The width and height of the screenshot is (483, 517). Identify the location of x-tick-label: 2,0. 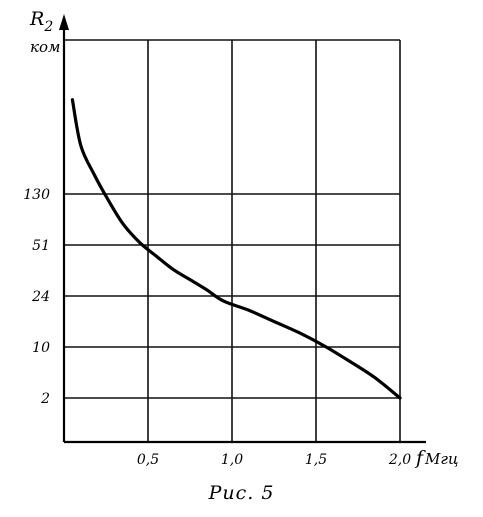
(399, 460).